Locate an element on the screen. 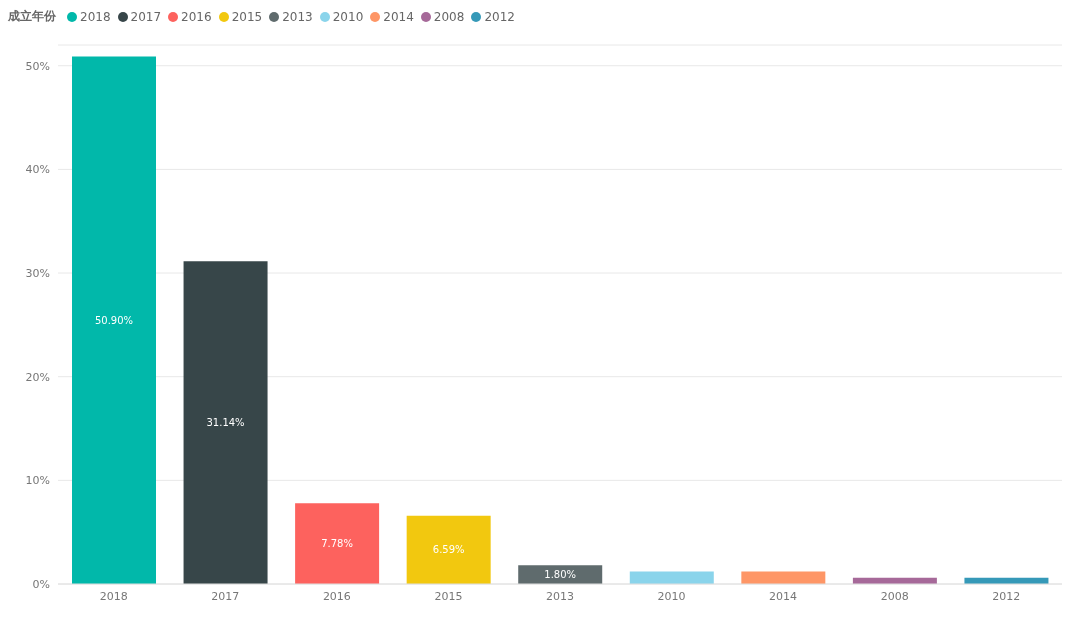  x-tick-label: 2017 is located at coordinates (225, 596).